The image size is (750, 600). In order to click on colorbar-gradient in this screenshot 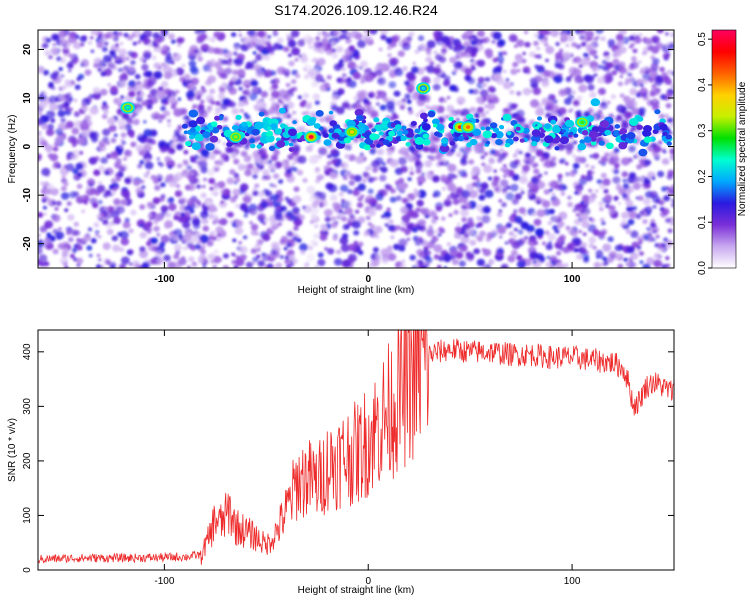, I will do `click(724, 149)`.